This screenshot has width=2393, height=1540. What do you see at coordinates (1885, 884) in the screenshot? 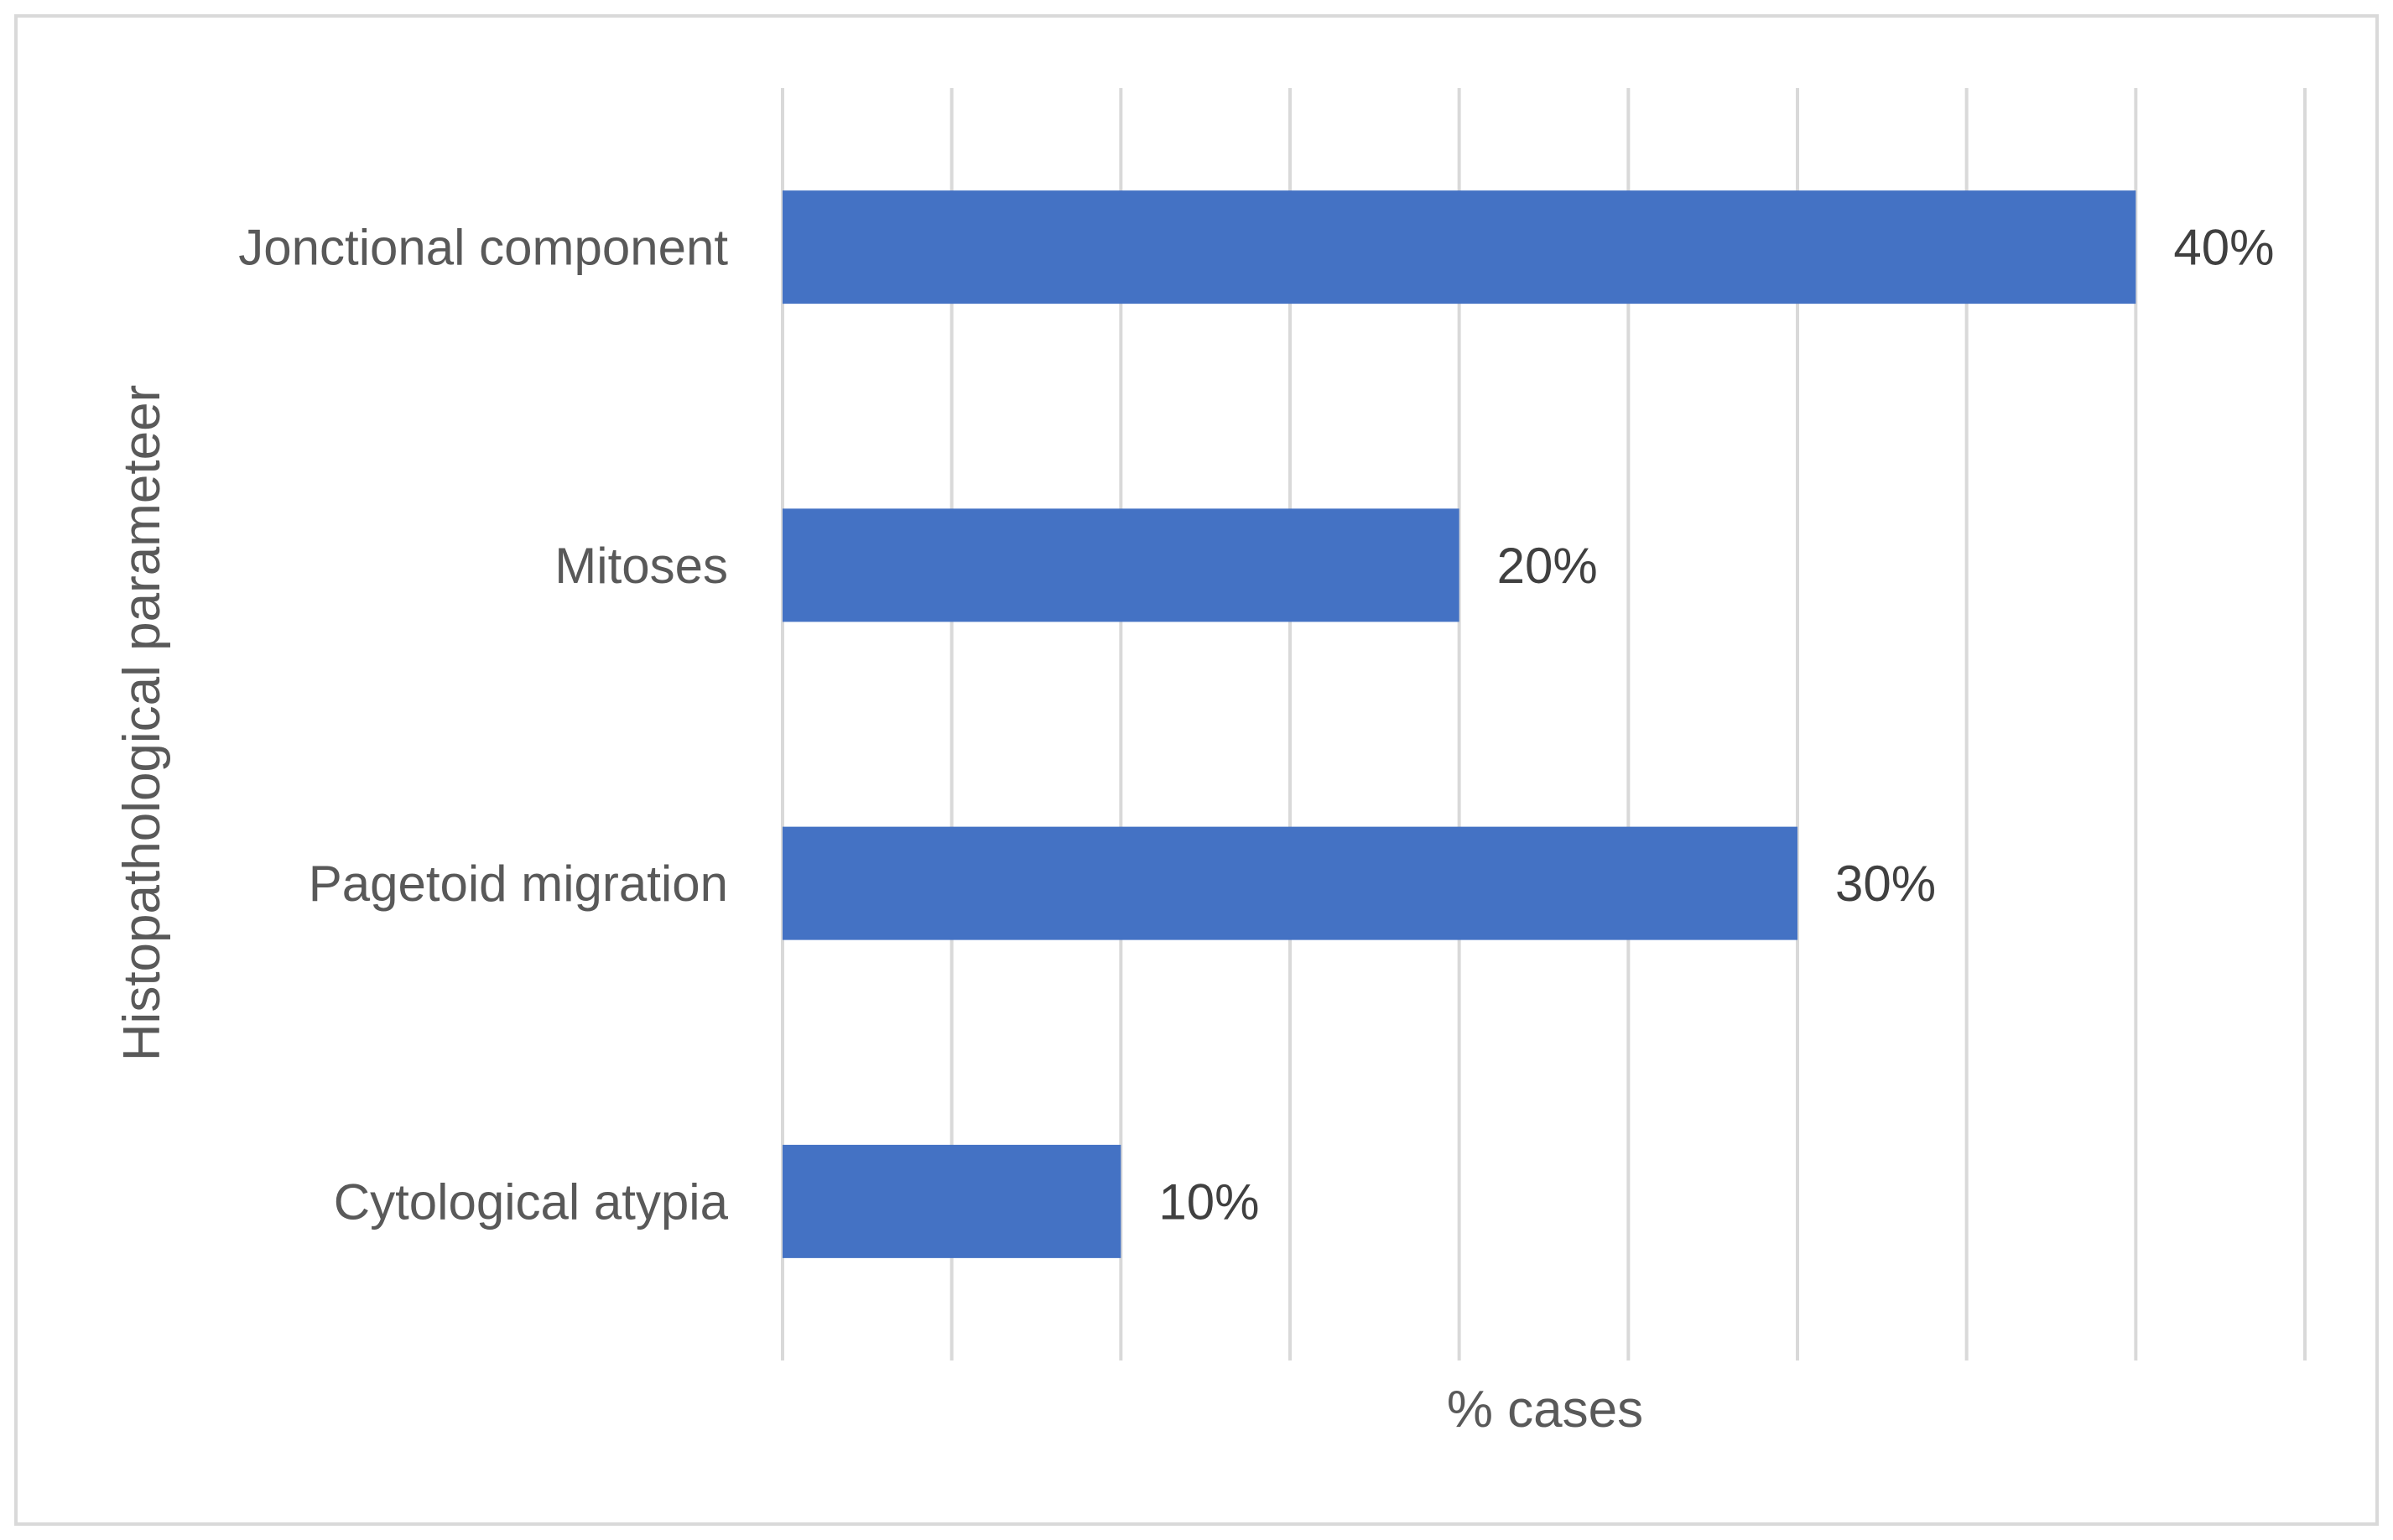
I see `data-label-2: 30%` at bounding box center [1885, 884].